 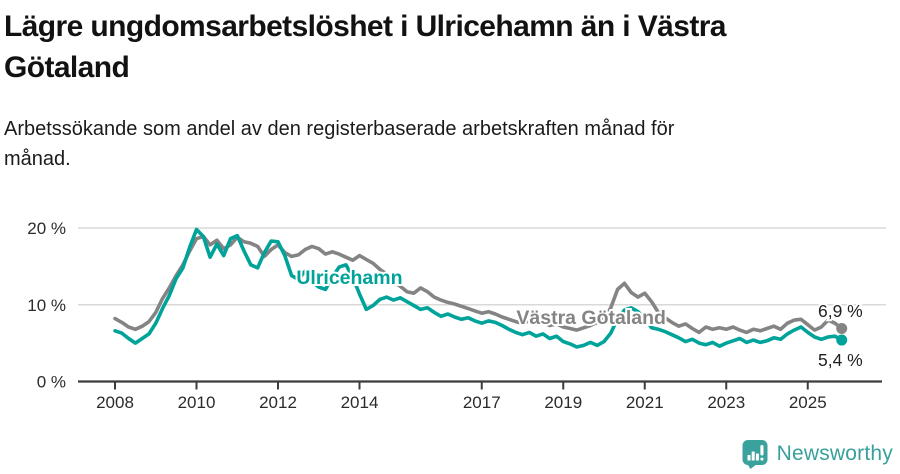 I want to click on x-tick-label-2014: 2014, so click(x=360, y=402).